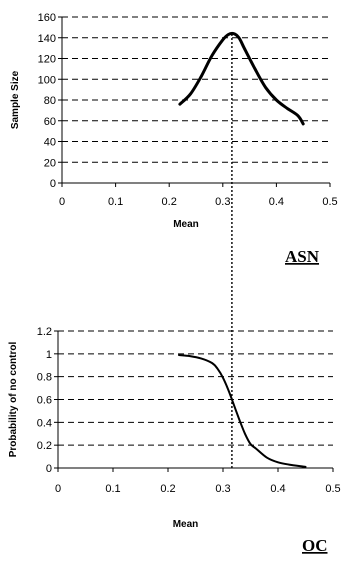 This screenshot has height=563, width=343. Describe the element at coordinates (50, 163) in the screenshot. I see `y-tick-label: 20` at that location.